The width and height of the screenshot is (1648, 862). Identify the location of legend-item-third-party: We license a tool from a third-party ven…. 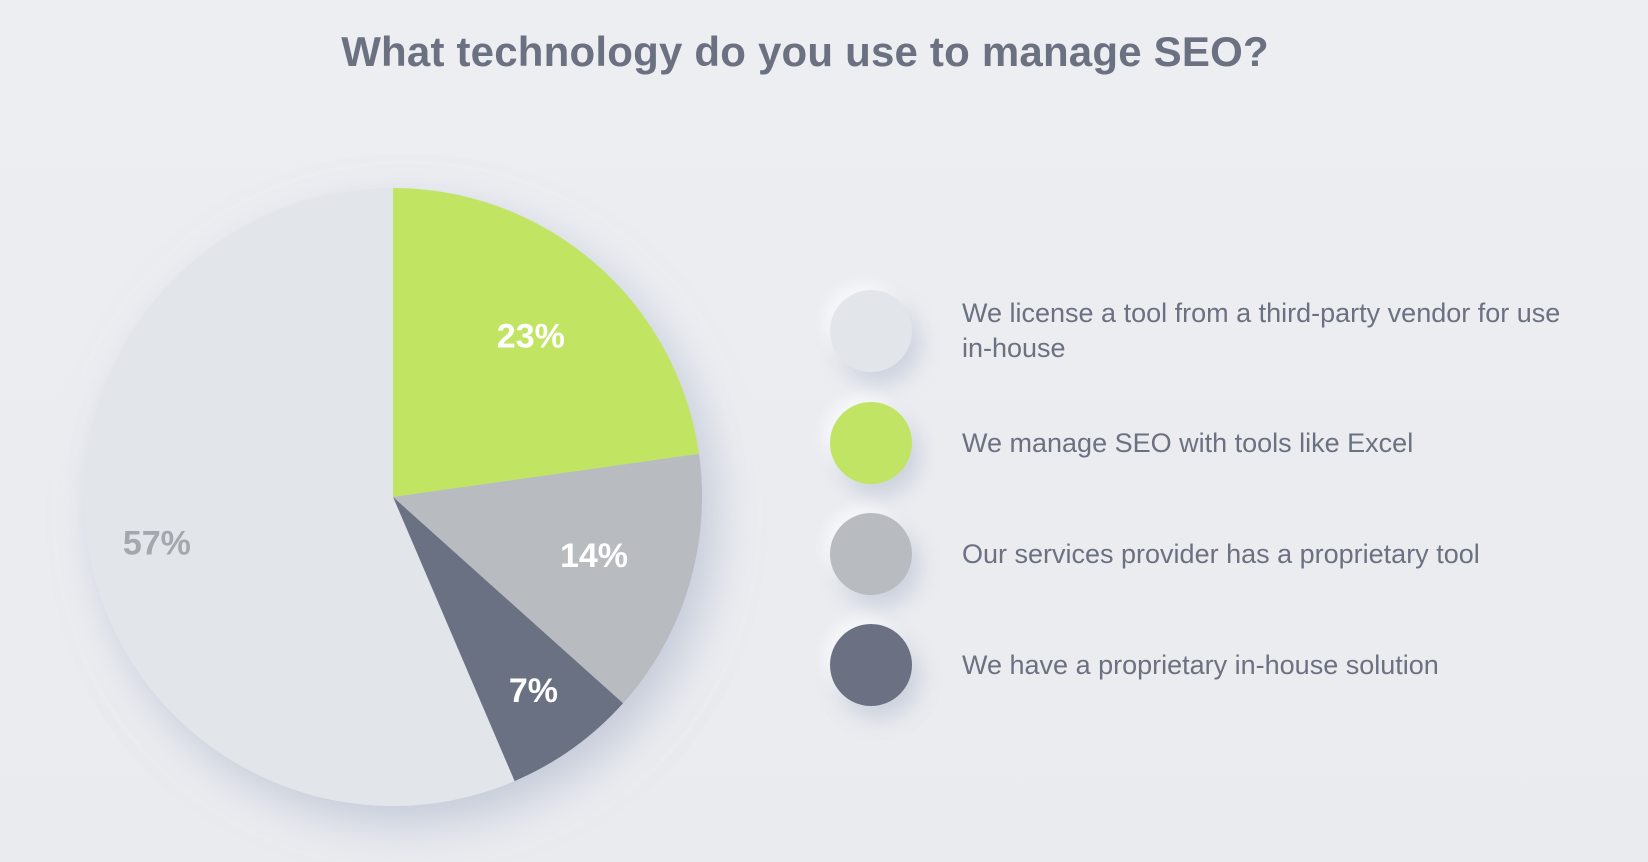
(1206, 331).